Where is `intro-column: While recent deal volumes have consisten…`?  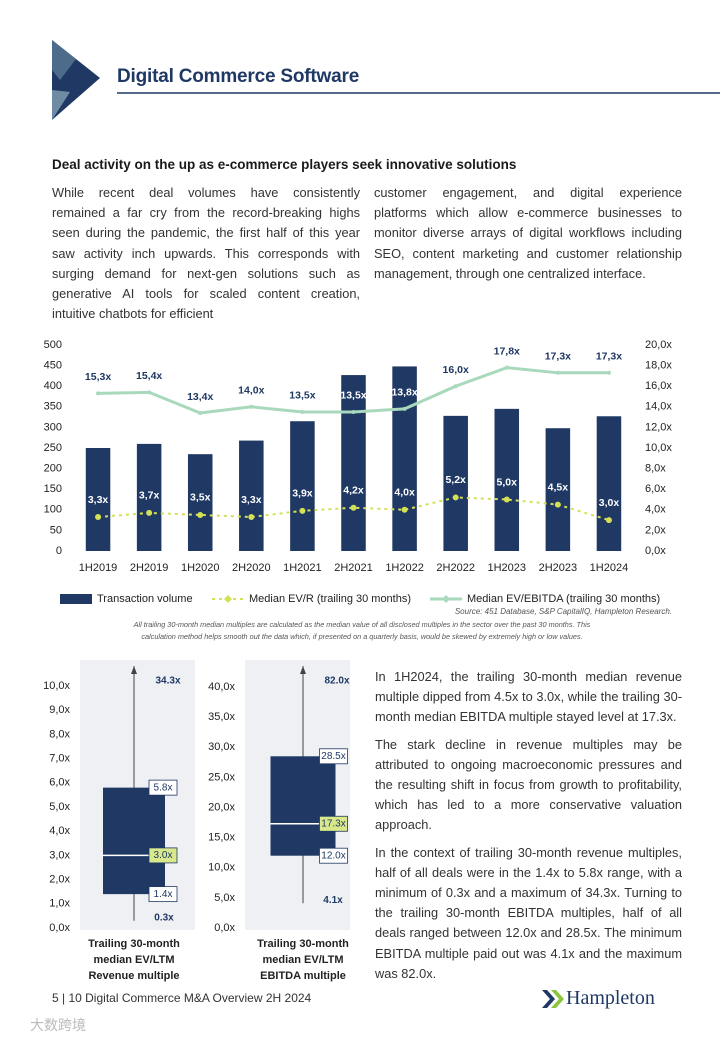 intro-column: While recent deal volumes have consisten… is located at coordinates (206, 253).